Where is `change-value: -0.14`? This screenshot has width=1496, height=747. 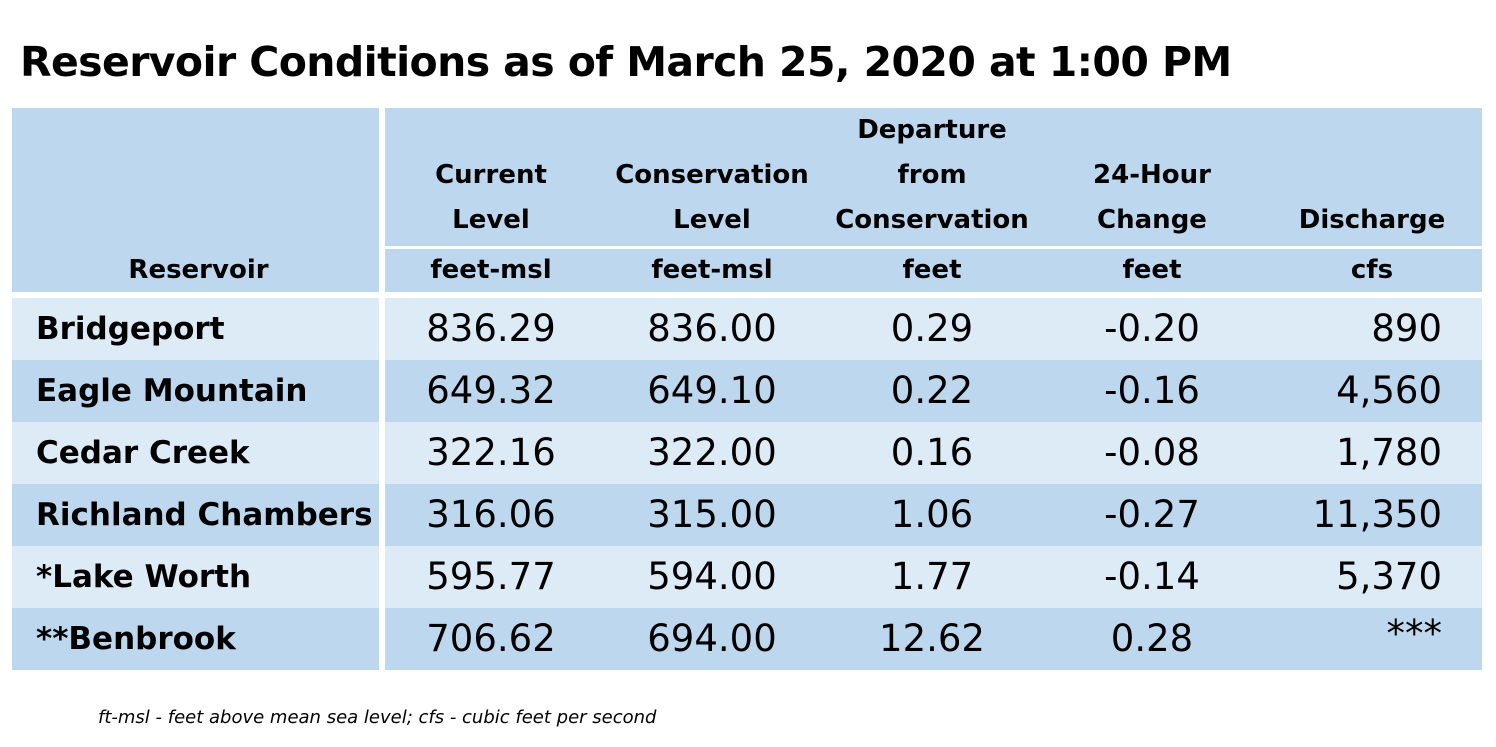
change-value: -0.14 is located at coordinates (1152, 576).